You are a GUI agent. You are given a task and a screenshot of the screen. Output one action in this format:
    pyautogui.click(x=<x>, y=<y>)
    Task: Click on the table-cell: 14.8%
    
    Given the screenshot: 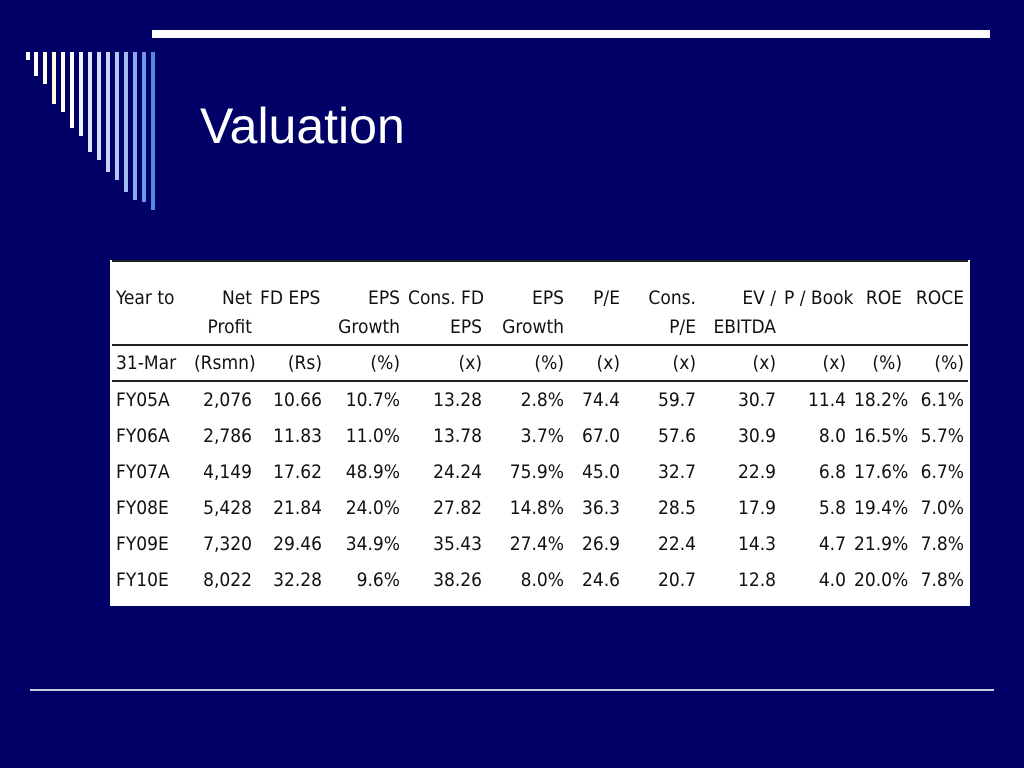 What is the action you would take?
    pyautogui.click(x=536, y=508)
    